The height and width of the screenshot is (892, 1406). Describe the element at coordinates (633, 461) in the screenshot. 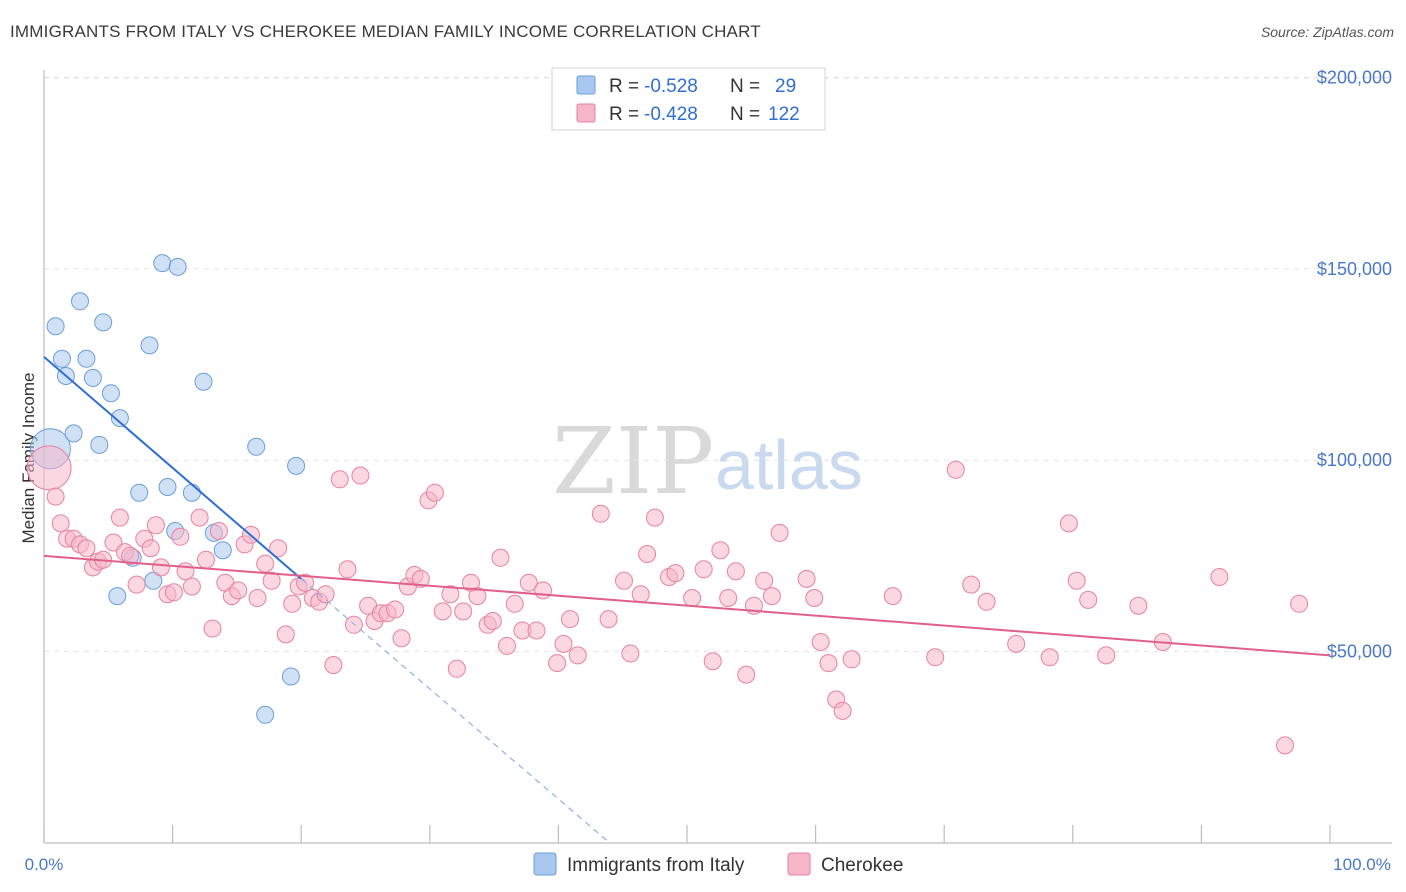

I see `watermark-zip: ZIP` at that location.